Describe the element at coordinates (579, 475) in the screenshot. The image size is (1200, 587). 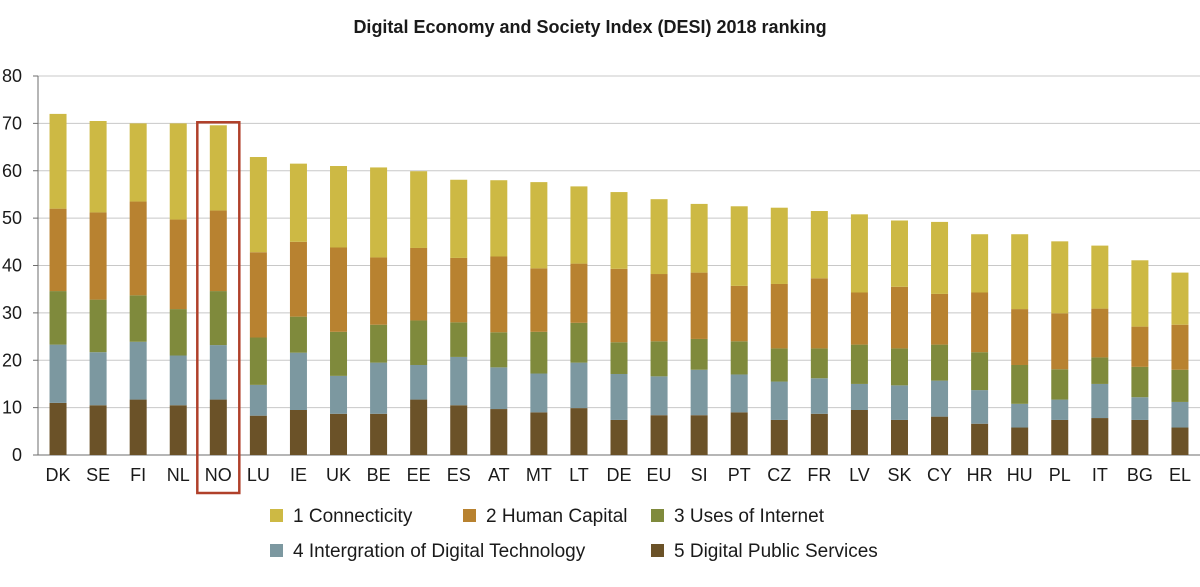
I see `x-tick-label: LT` at that location.